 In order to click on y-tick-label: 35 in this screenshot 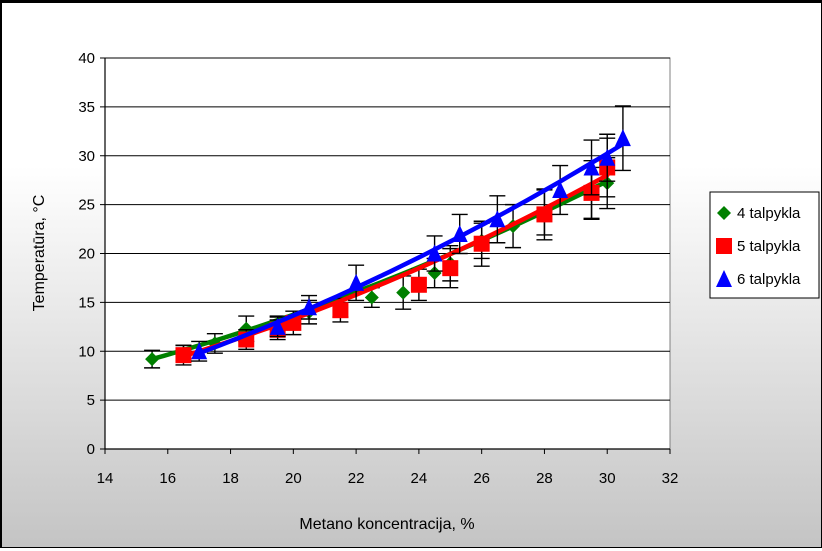, I will do `click(86, 107)`.